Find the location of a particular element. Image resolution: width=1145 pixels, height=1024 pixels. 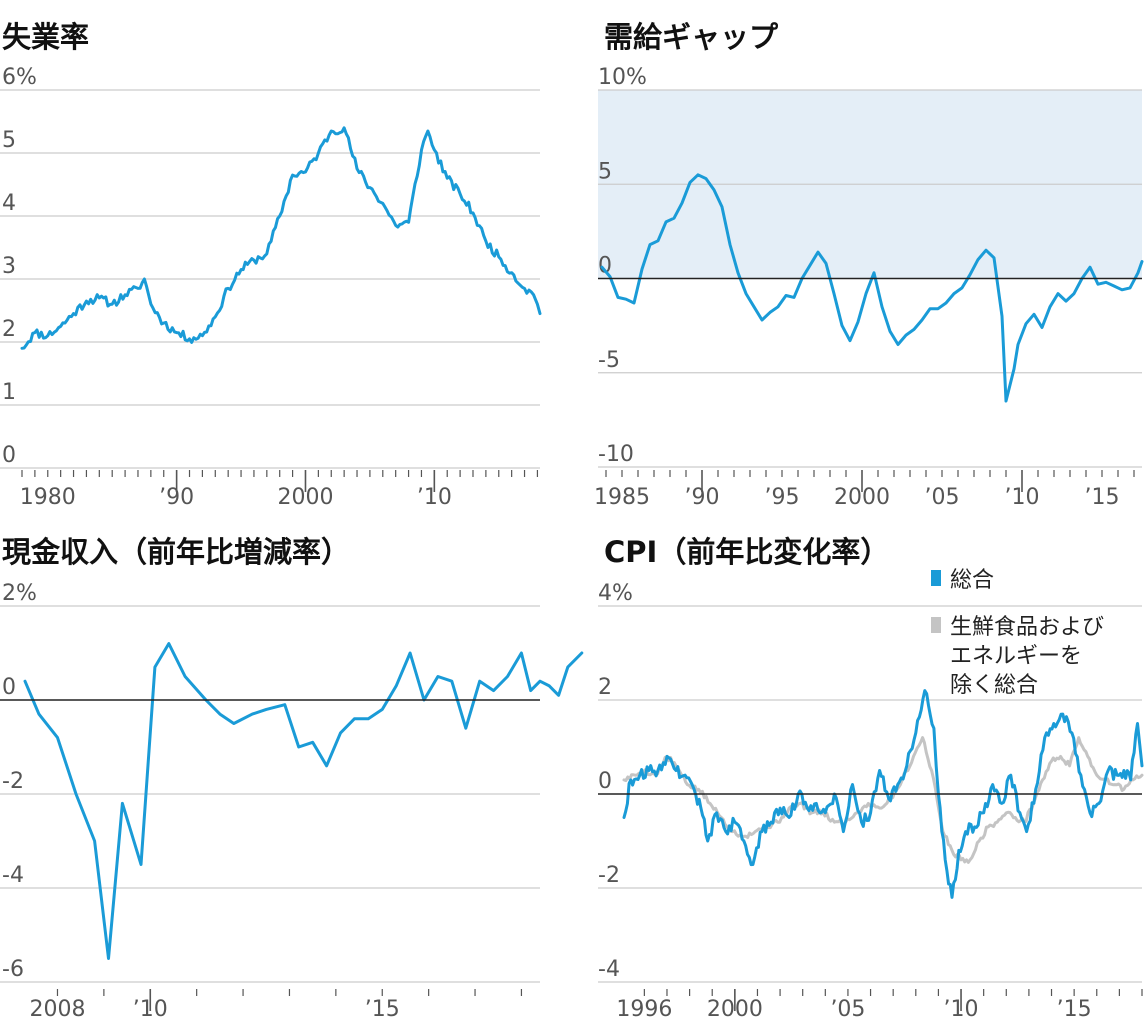

legend-swatch-headline is located at coordinates (936, 578).